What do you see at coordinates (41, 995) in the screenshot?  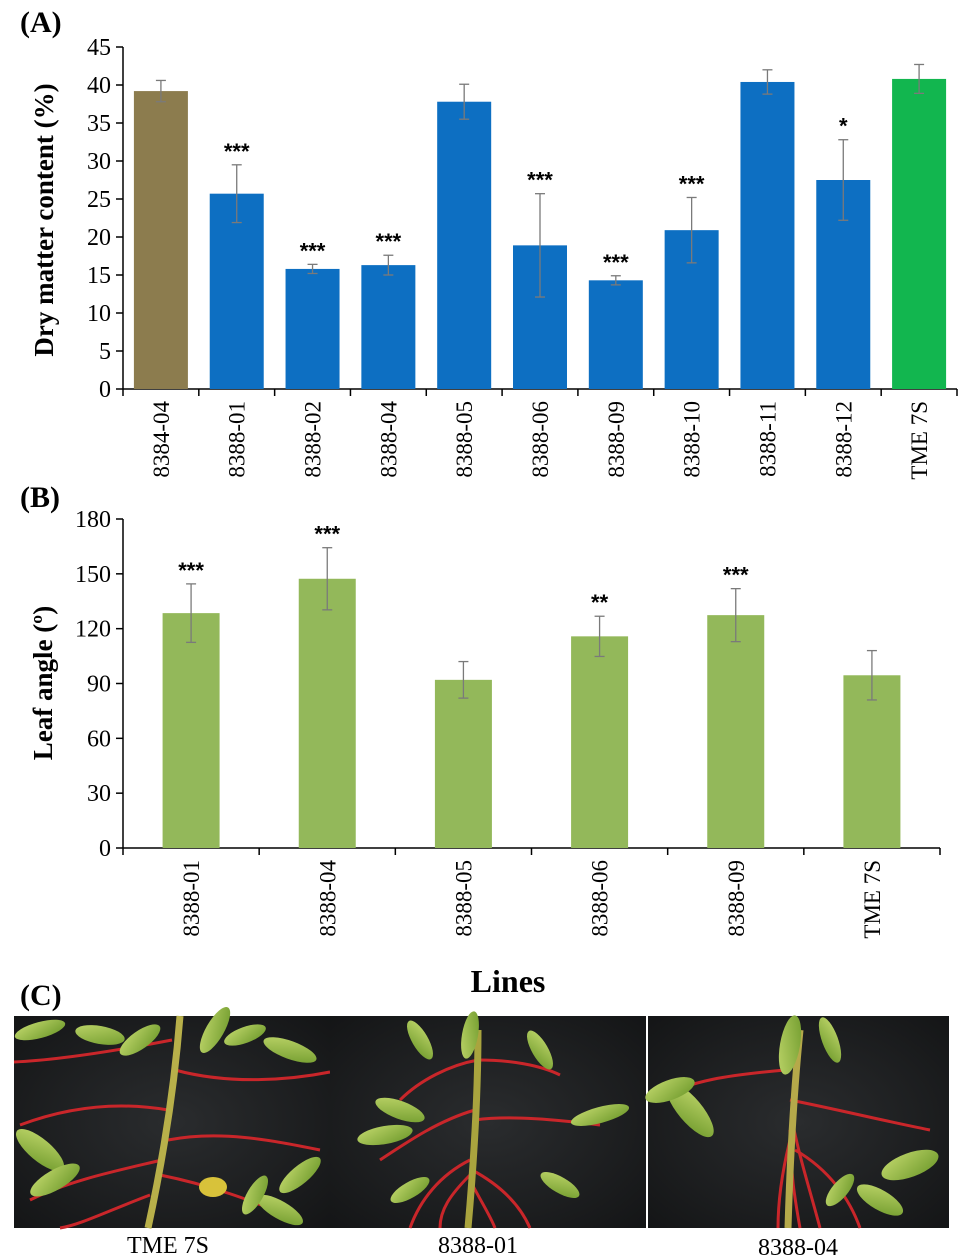 I see `panel-c-label: (C)` at bounding box center [41, 995].